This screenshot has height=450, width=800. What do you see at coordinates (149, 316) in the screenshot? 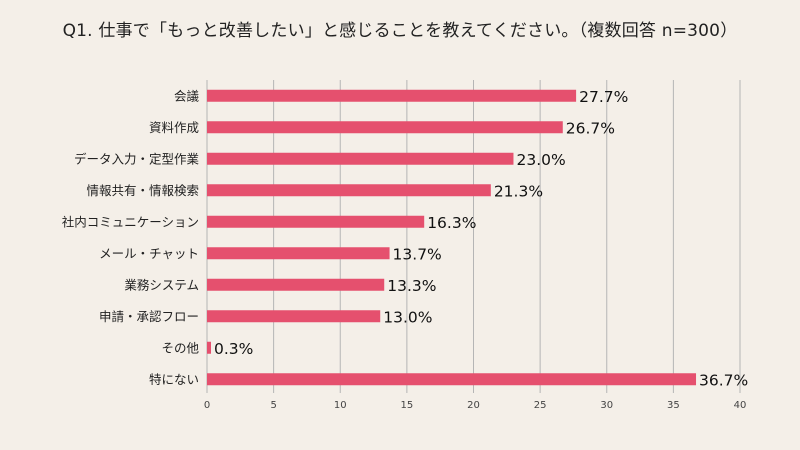
I see `category-label: 申請・承認フロー` at bounding box center [149, 316].